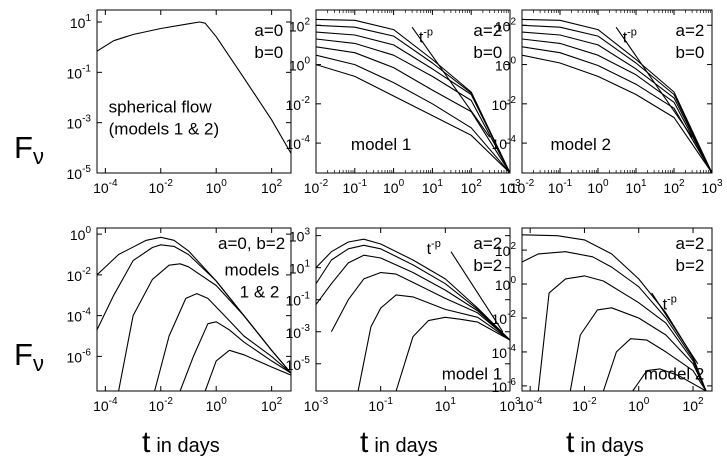  I want to click on panel-annotation: a=2, so click(690, 243).